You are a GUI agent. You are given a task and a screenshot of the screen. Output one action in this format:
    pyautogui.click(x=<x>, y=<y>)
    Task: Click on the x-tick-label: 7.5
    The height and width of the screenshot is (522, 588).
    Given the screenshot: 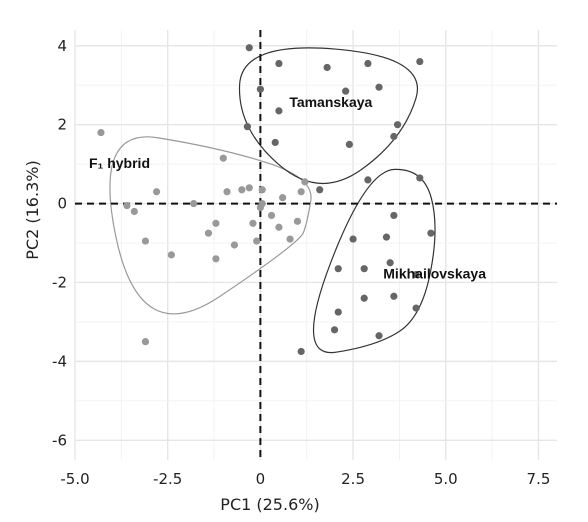 What is the action you would take?
    pyautogui.click(x=539, y=479)
    